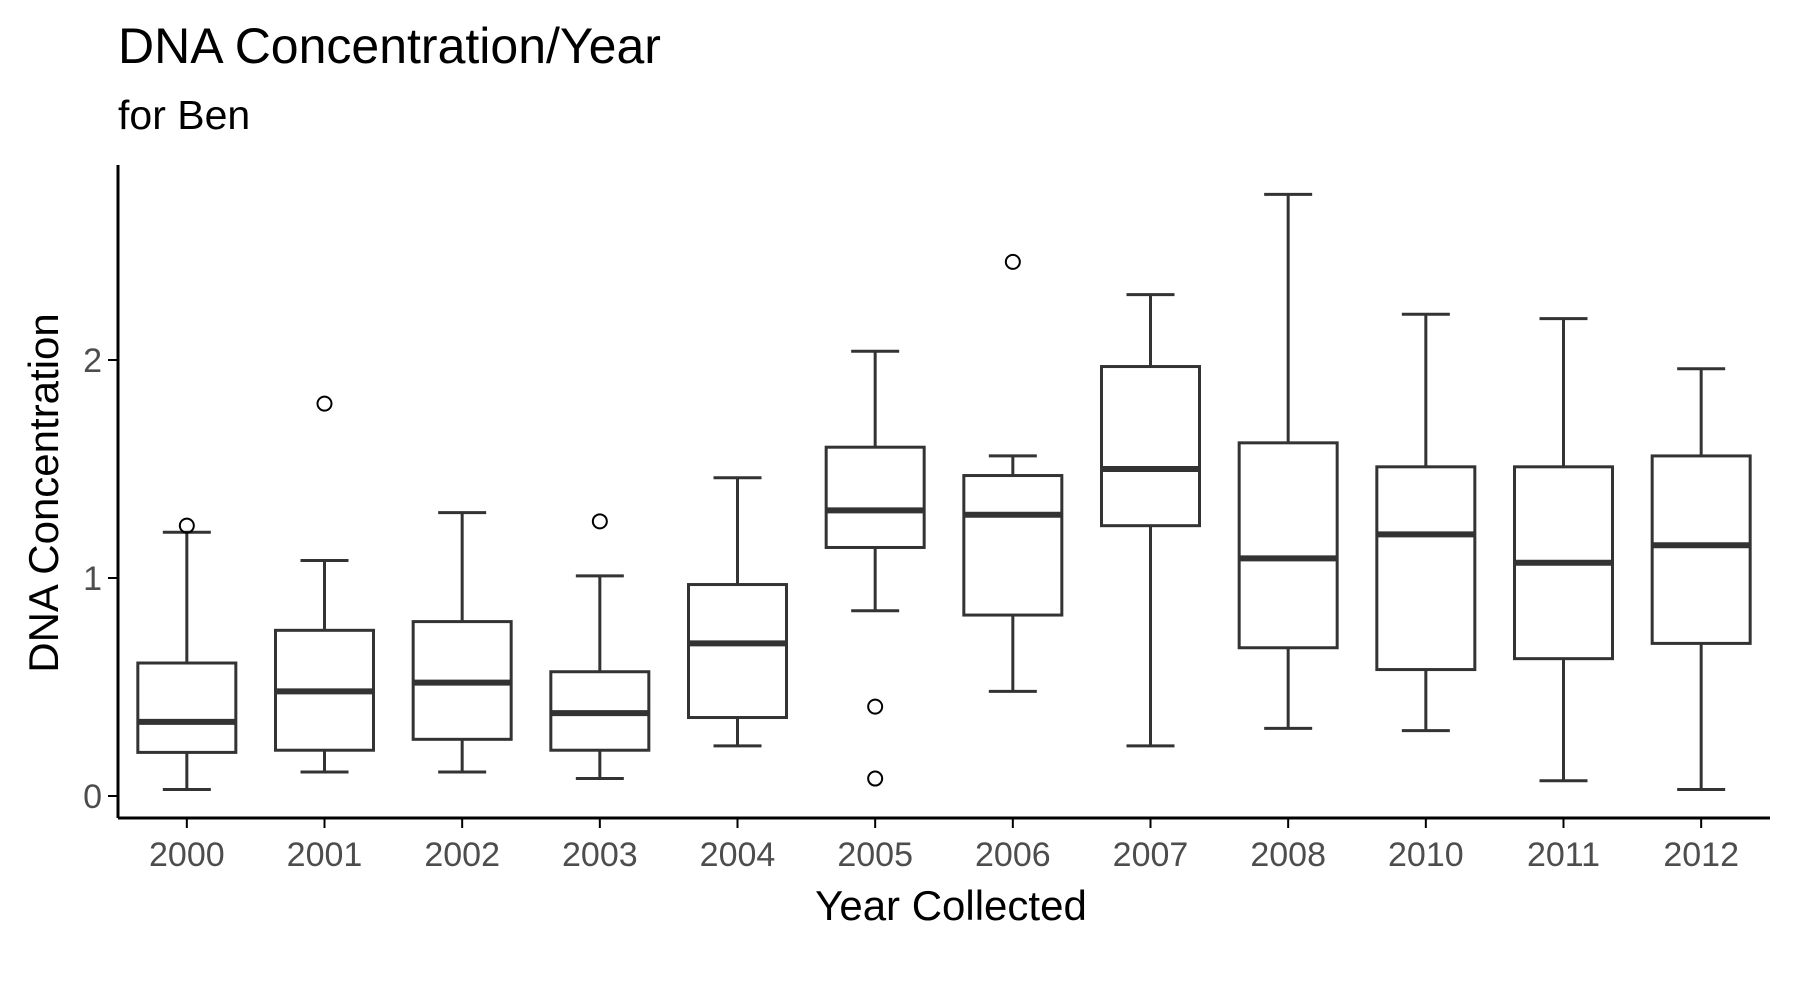  I want to click on x-tick-label: 2011, so click(1563, 855).